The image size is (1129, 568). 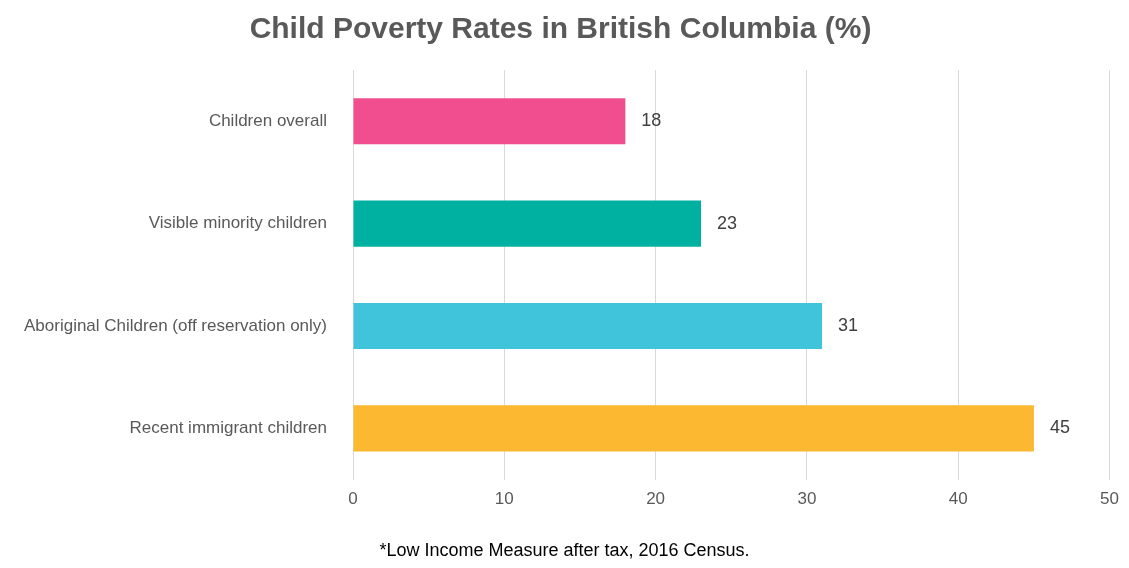 I want to click on y-tick-label: Aboriginal Children (off reservation only), so click(x=175, y=325).